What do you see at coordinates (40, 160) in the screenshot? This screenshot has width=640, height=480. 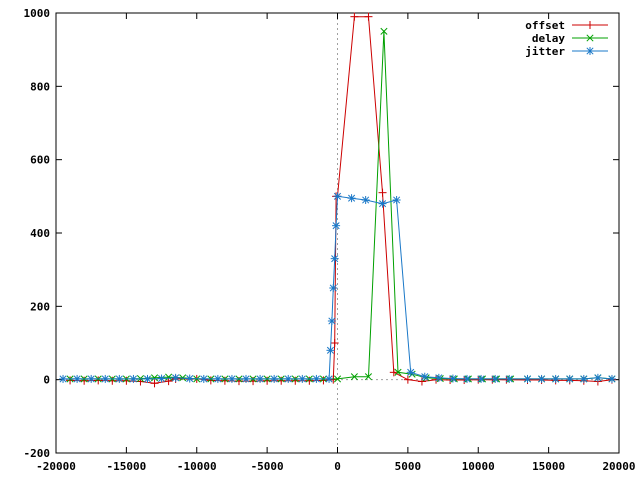 I see `y-tick-label: 600` at bounding box center [40, 160].